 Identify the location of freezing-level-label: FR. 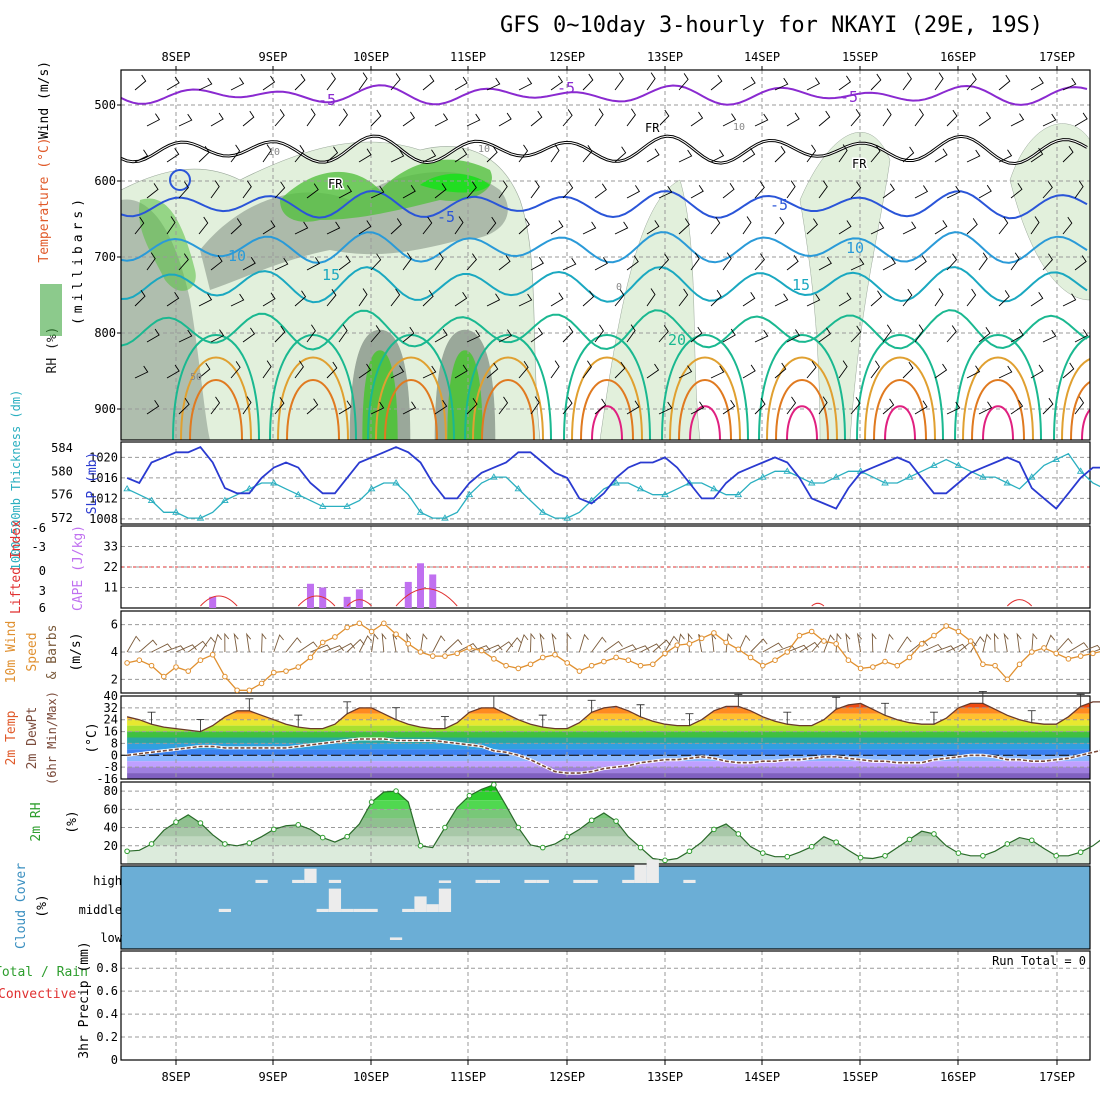
(335, 184).